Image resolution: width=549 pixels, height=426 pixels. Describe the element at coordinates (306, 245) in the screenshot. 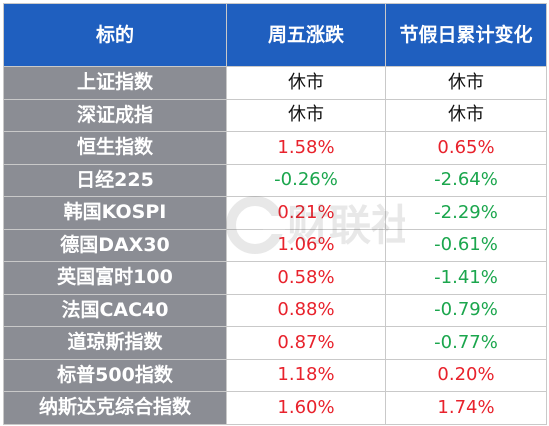

I see `friday-change-cell: 1.06%` at that location.